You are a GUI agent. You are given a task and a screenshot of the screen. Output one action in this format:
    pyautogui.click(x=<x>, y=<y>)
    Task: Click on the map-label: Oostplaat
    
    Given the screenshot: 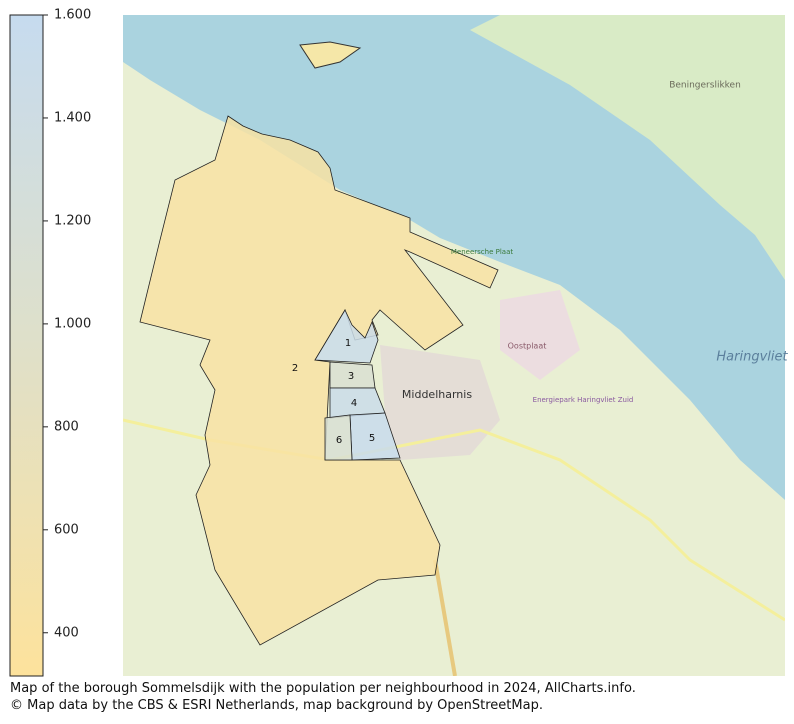 What is the action you would take?
    pyautogui.click(x=527, y=346)
    